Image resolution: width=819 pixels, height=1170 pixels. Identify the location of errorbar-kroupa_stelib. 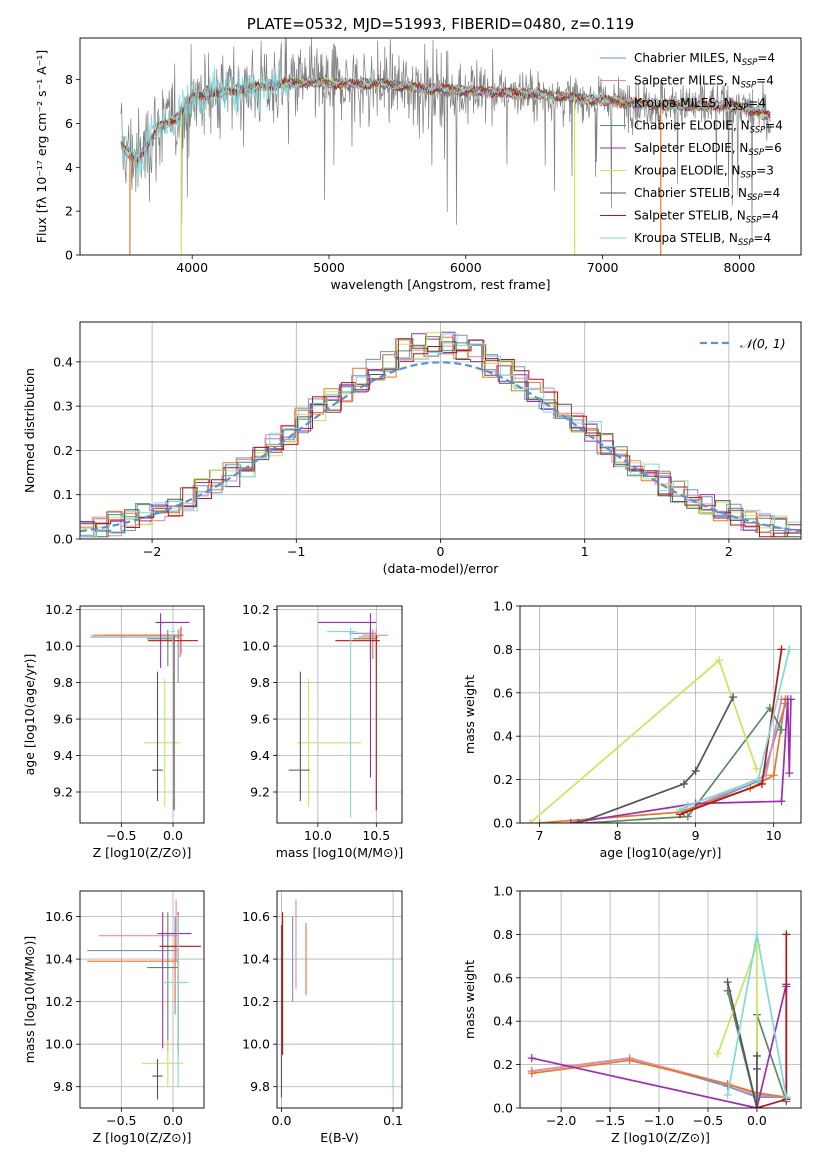
(173, 722).